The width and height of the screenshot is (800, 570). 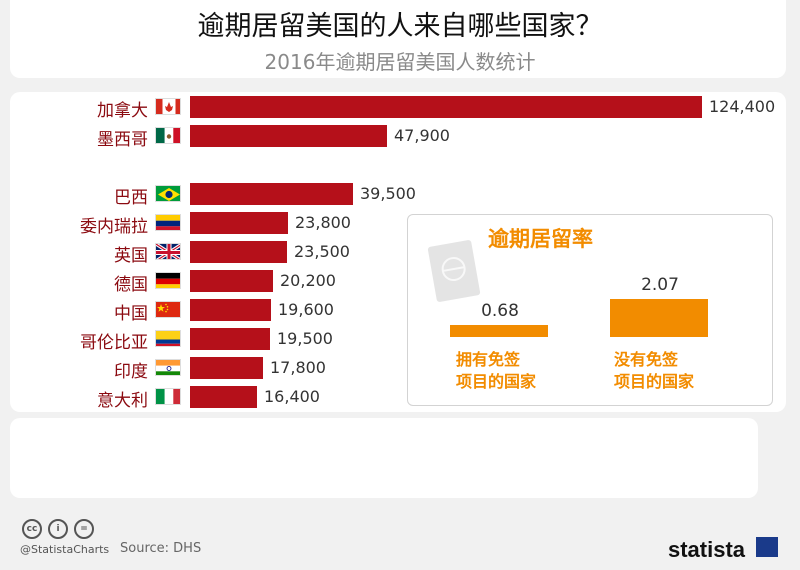 What do you see at coordinates (496, 370) in the screenshot?
I see `rate-caption: 拥有免签 项目的国家` at bounding box center [496, 370].